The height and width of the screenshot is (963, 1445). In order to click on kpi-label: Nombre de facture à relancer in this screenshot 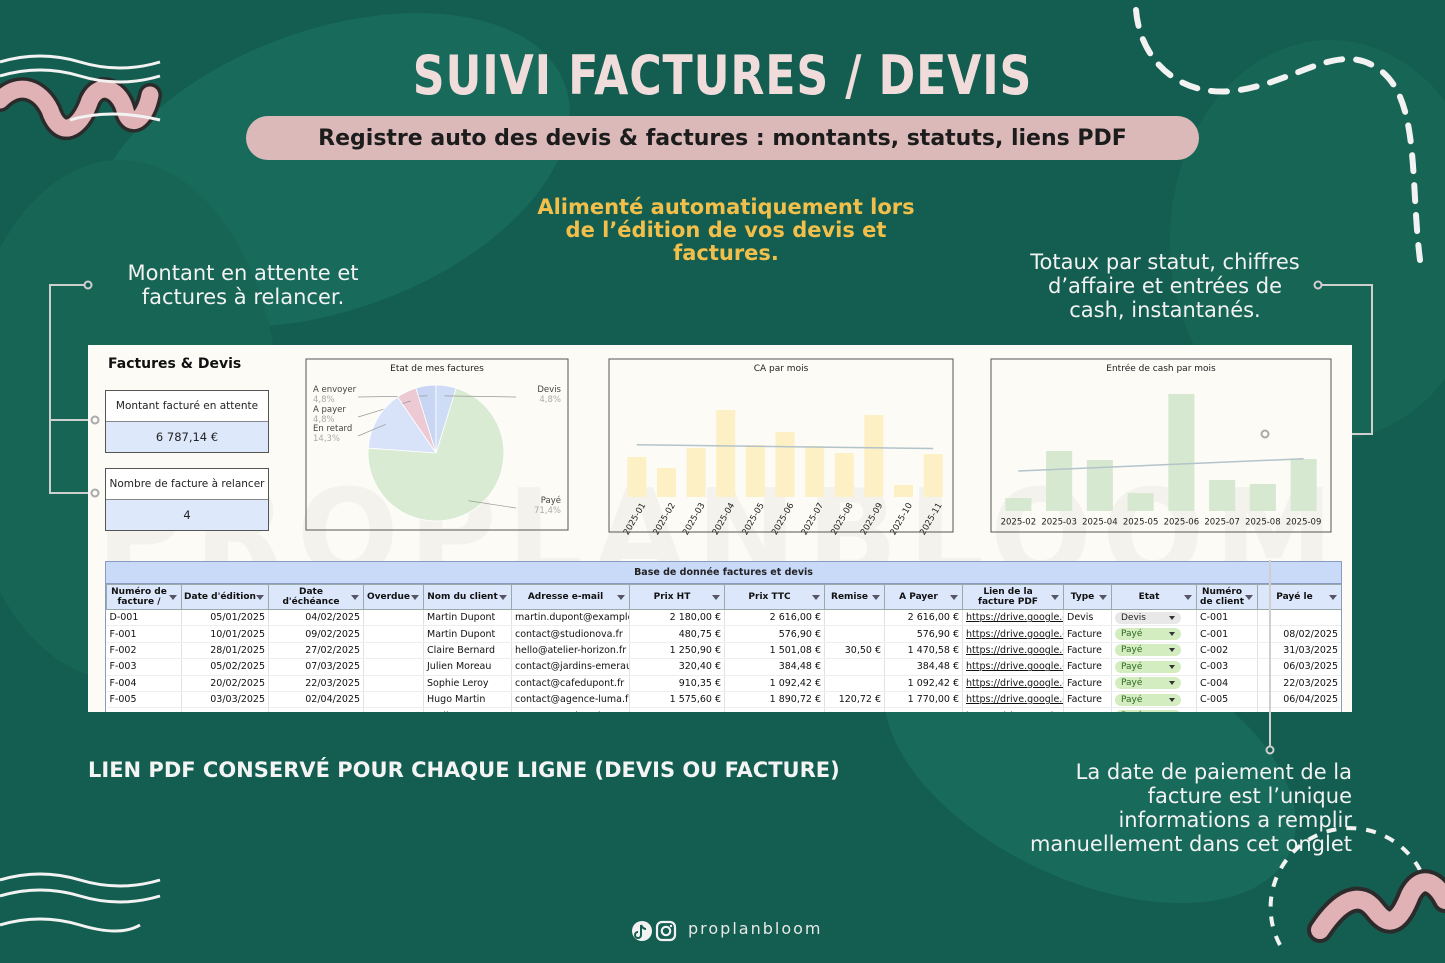, I will do `click(187, 484)`.